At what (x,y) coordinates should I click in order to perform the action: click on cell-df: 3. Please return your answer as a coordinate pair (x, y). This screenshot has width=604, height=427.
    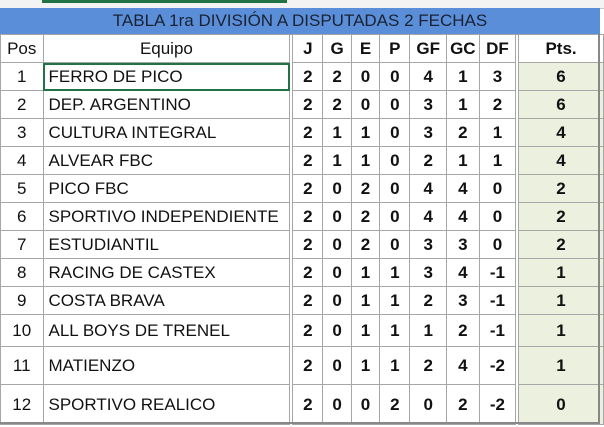
    Looking at the image, I should click on (497, 76).